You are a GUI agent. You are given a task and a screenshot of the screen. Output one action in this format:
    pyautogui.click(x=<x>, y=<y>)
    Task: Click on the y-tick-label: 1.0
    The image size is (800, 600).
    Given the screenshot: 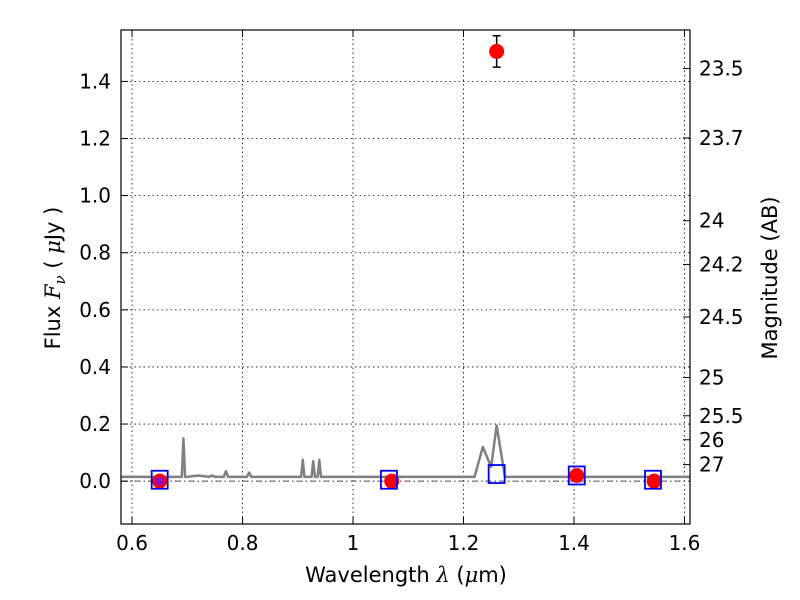 What is the action you would take?
    pyautogui.click(x=95, y=196)
    